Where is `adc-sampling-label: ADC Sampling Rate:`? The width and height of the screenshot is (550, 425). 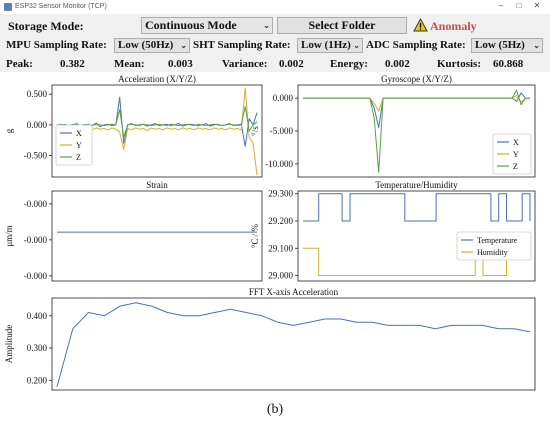 adc-sampling-label: ADC Sampling Rate: is located at coordinates (416, 45).